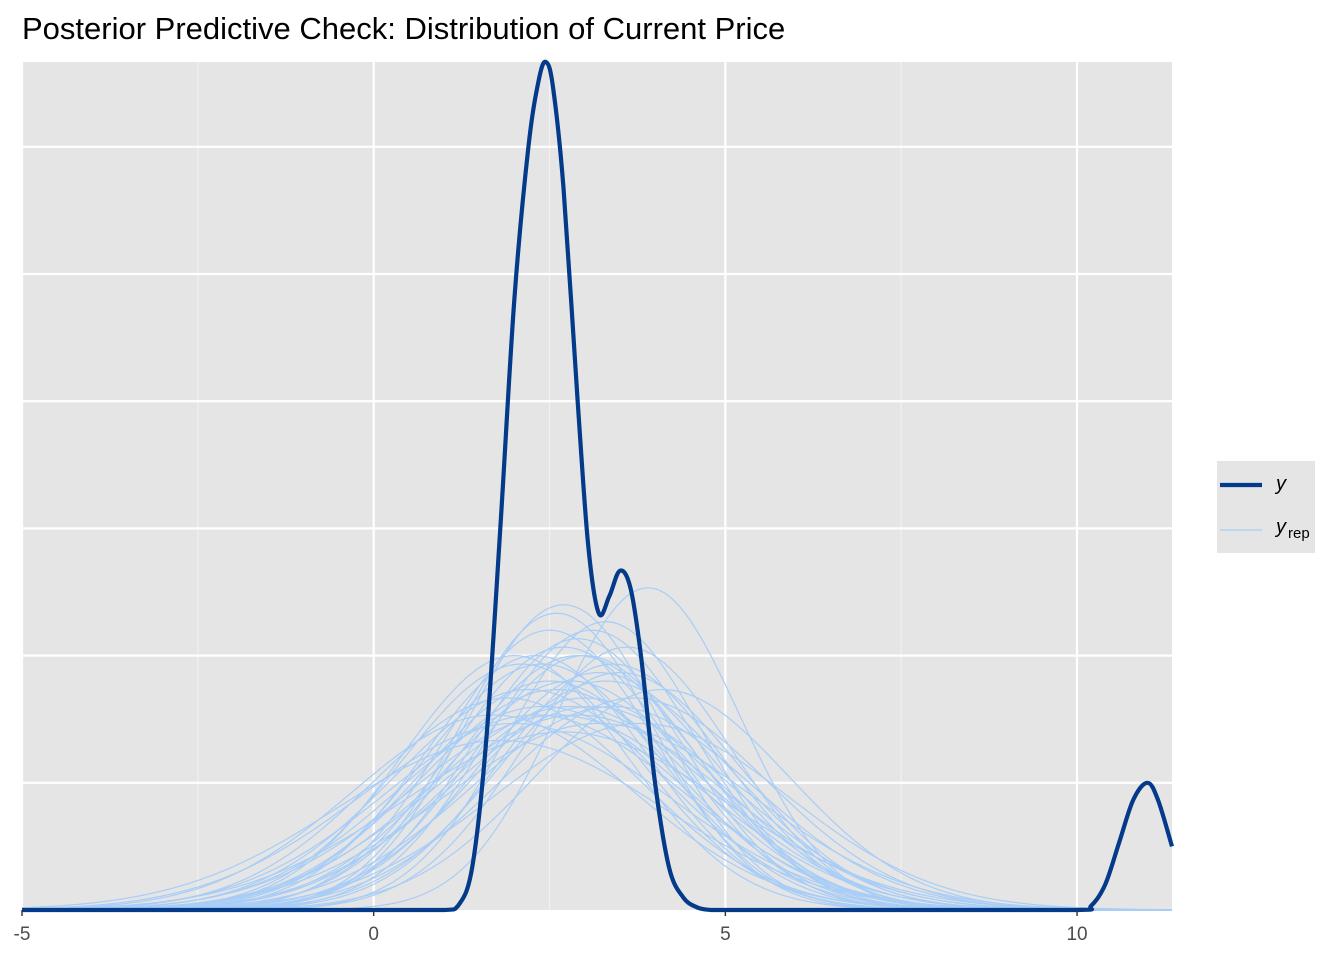 This screenshot has width=1344, height=960. Describe the element at coordinates (1076, 934) in the screenshot. I see `x-tick-label: 10` at that location.